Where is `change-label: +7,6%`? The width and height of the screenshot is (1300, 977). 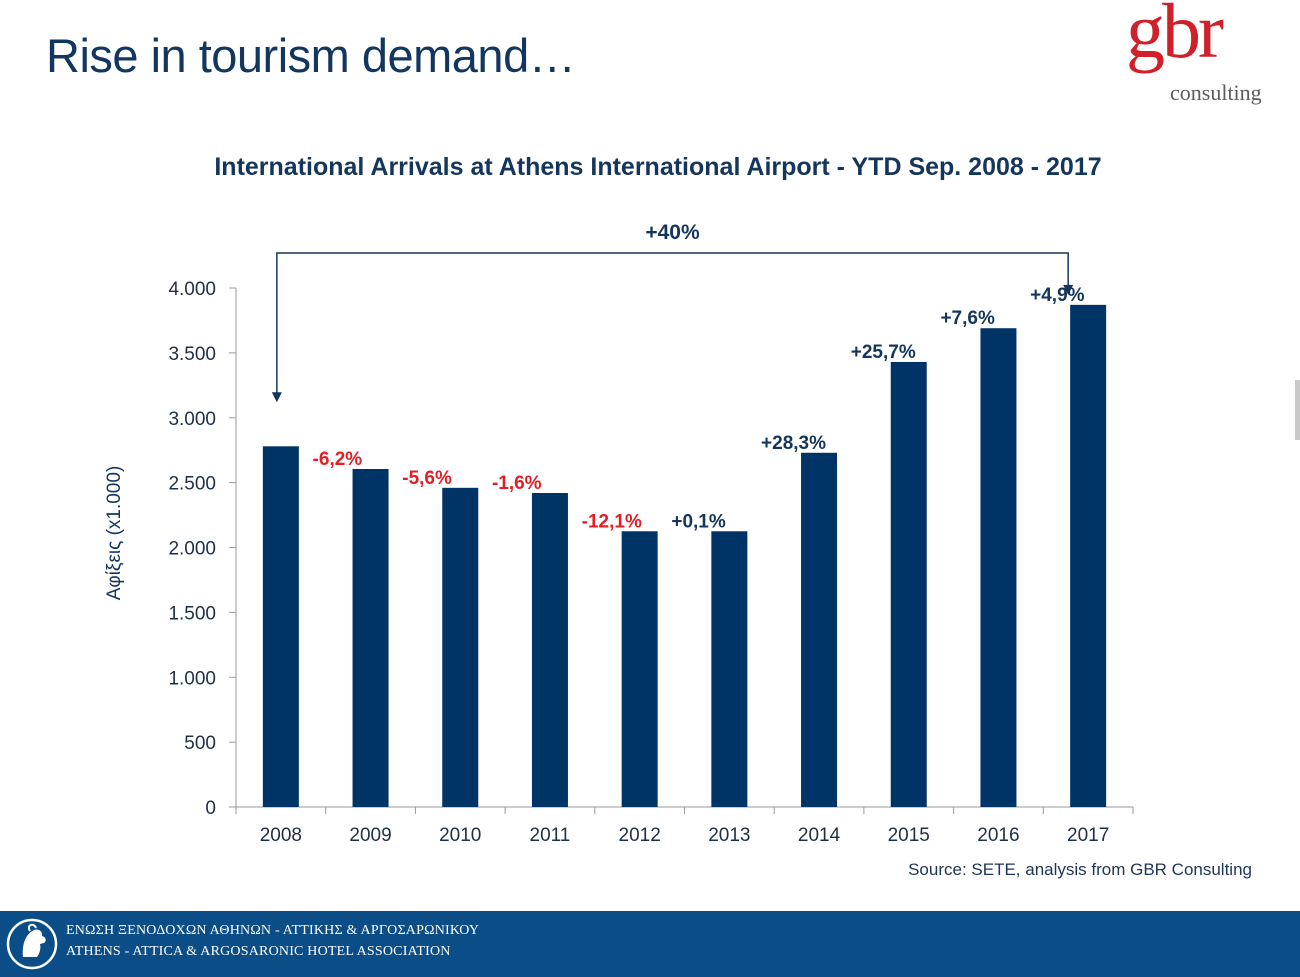
change-label: +7,6% is located at coordinates (967, 318).